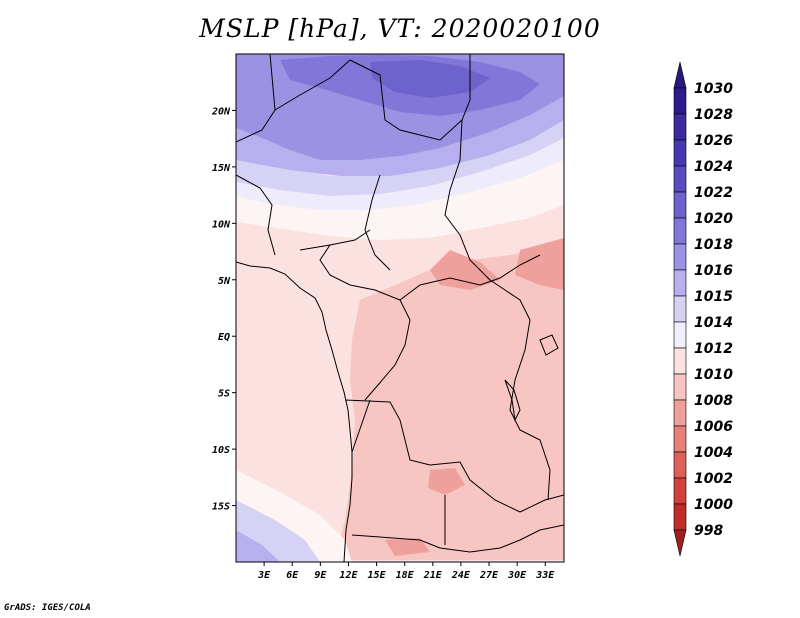  What do you see at coordinates (221, 111) in the screenshot?
I see `lat-tick-label: 20N` at bounding box center [221, 111].